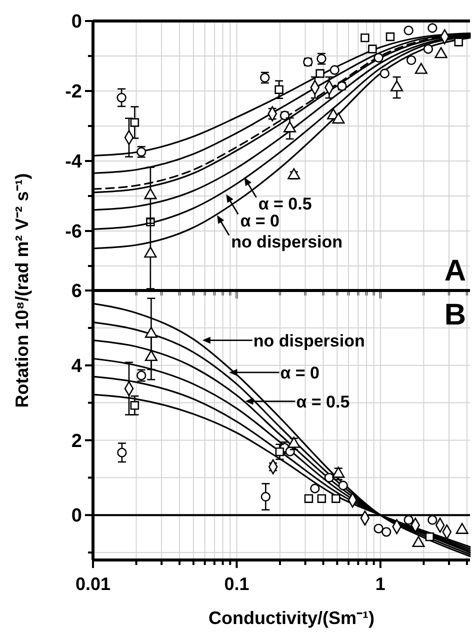 Image resolution: width=473 pixels, height=637 pixels. What do you see at coordinates (73, 232) in the screenshot?
I see `y-tick-label: -6` at bounding box center [73, 232].